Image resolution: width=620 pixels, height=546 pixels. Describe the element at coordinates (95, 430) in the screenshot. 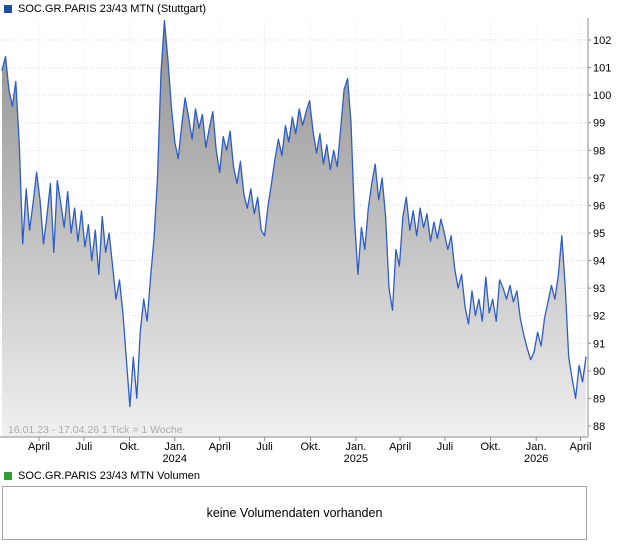

I see `period-label: 16.01.23 - 17.04.26 1 Tick = 1 Woche` at that location.